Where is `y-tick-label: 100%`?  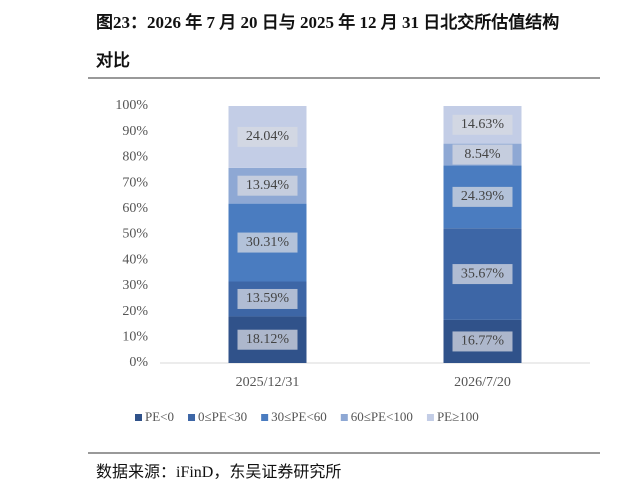
y-tick-label: 100% is located at coordinates (131, 105).